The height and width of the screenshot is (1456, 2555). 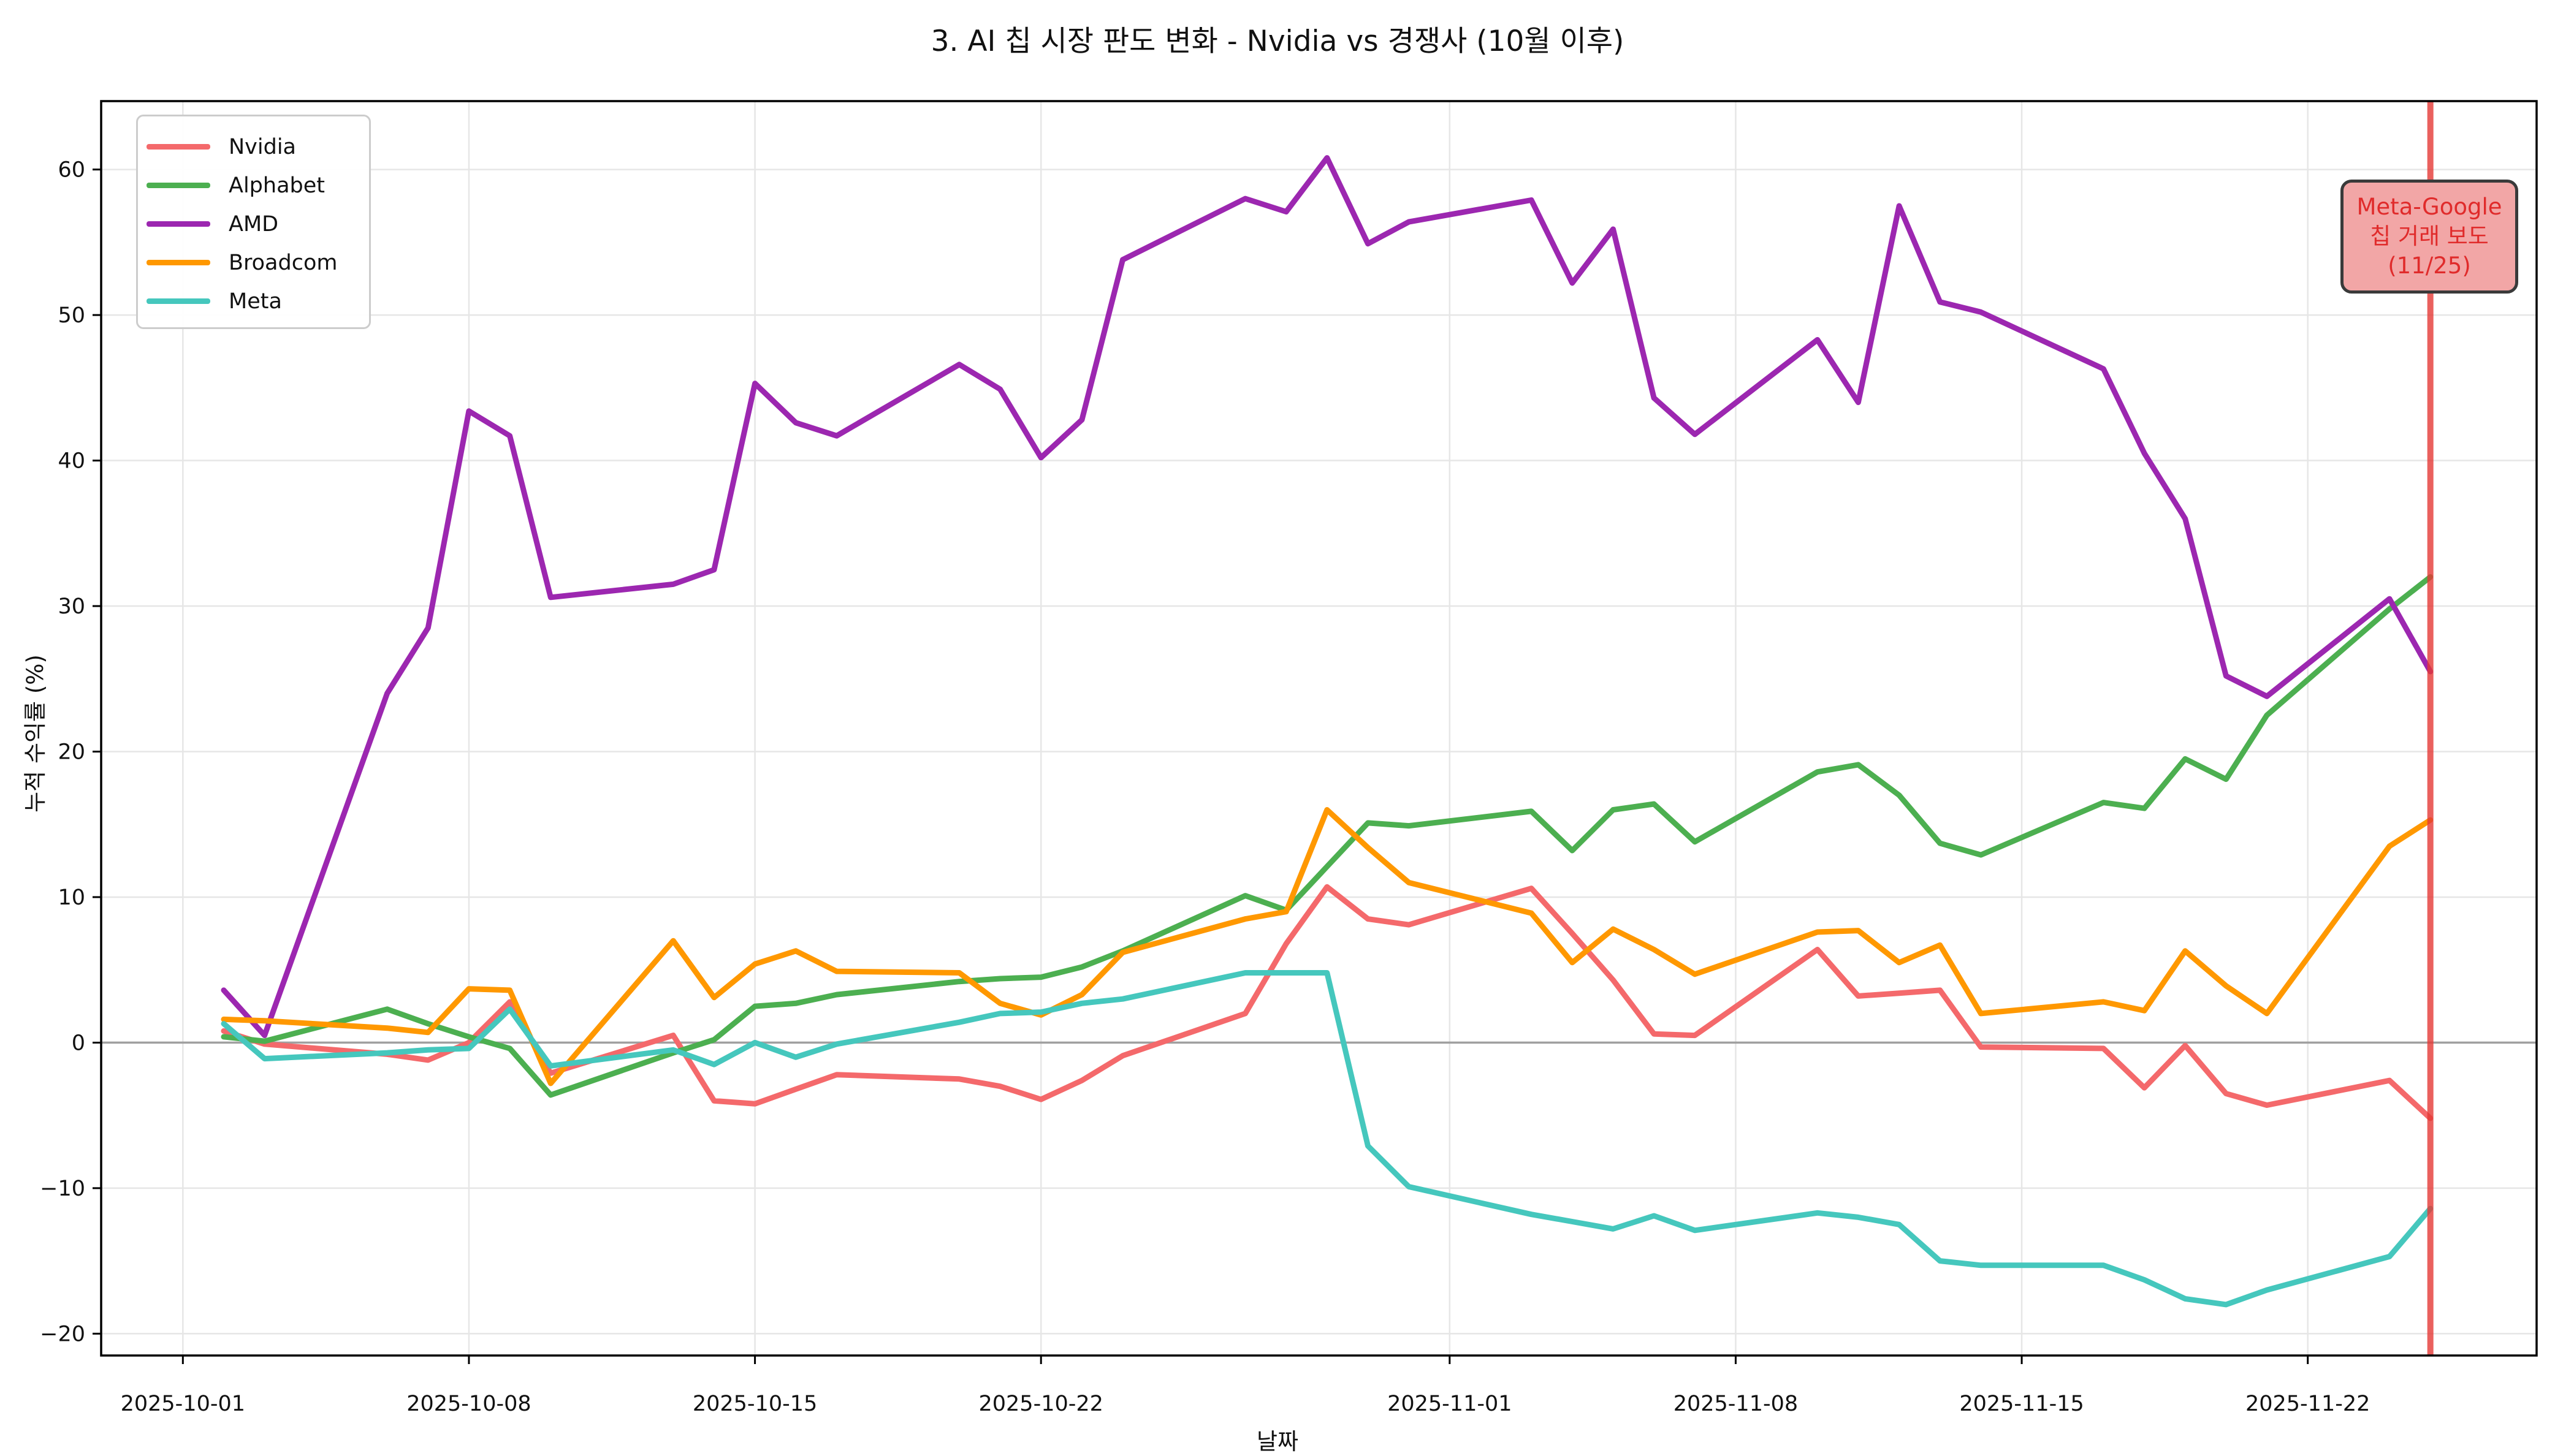 What do you see at coordinates (468, 1404) in the screenshot?
I see `x-tick-label: 2025-10-08` at bounding box center [468, 1404].